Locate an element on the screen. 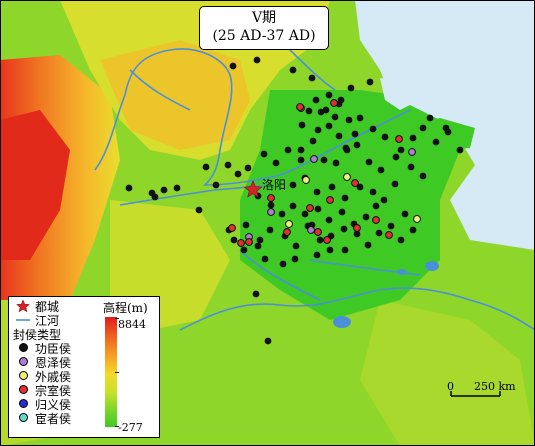 The image size is (535, 446). huai-river is located at coordinates (365, 267).